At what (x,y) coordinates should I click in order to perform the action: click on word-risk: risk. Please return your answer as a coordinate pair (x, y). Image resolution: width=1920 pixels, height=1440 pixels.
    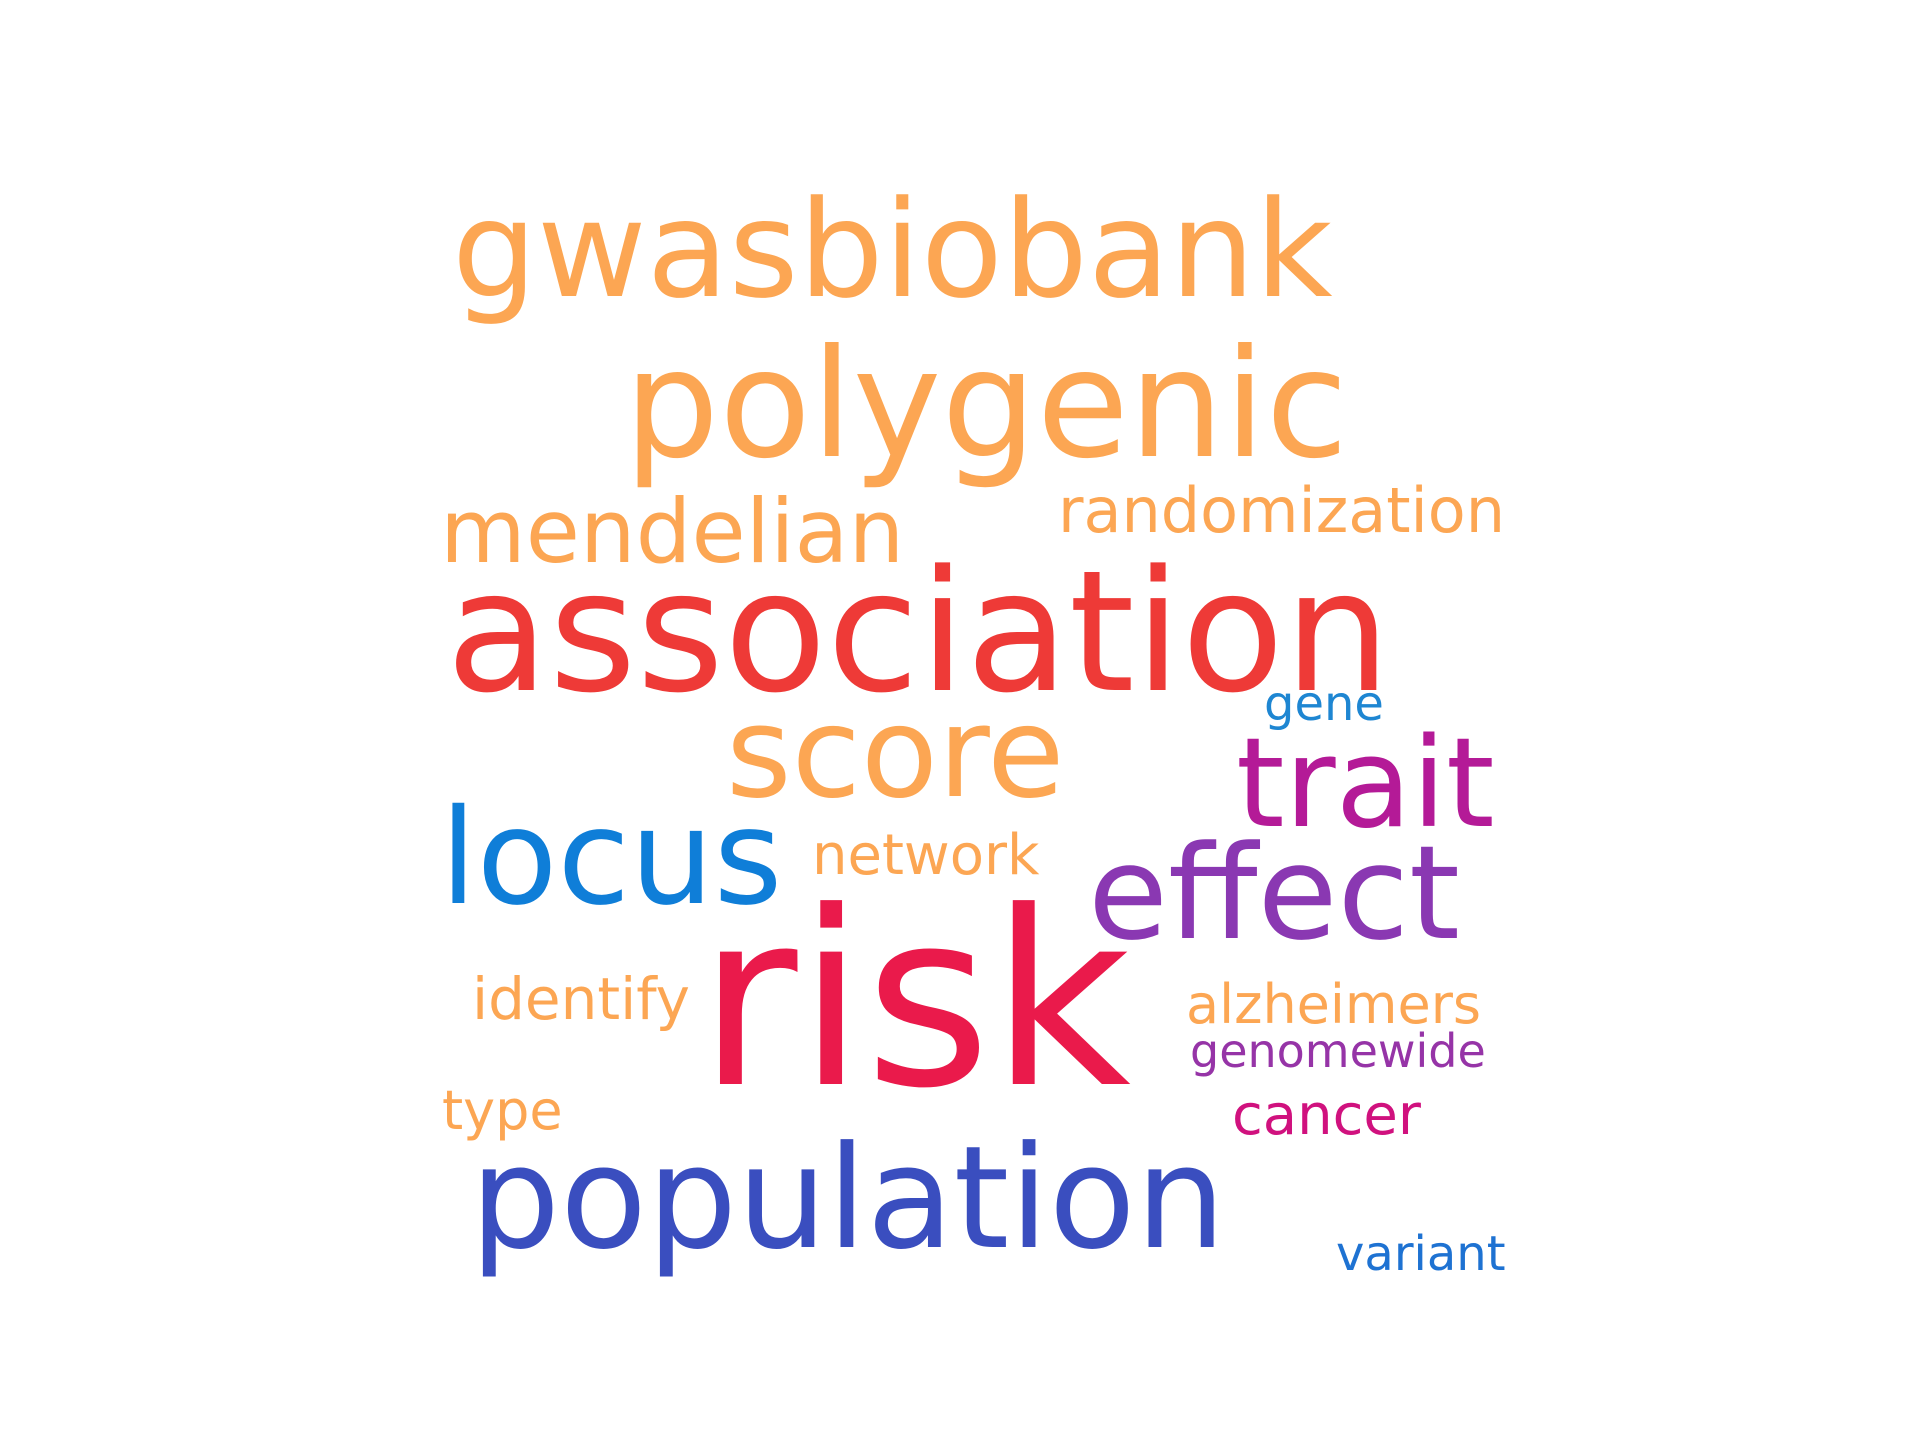
    Looking at the image, I should click on (914, 1001).